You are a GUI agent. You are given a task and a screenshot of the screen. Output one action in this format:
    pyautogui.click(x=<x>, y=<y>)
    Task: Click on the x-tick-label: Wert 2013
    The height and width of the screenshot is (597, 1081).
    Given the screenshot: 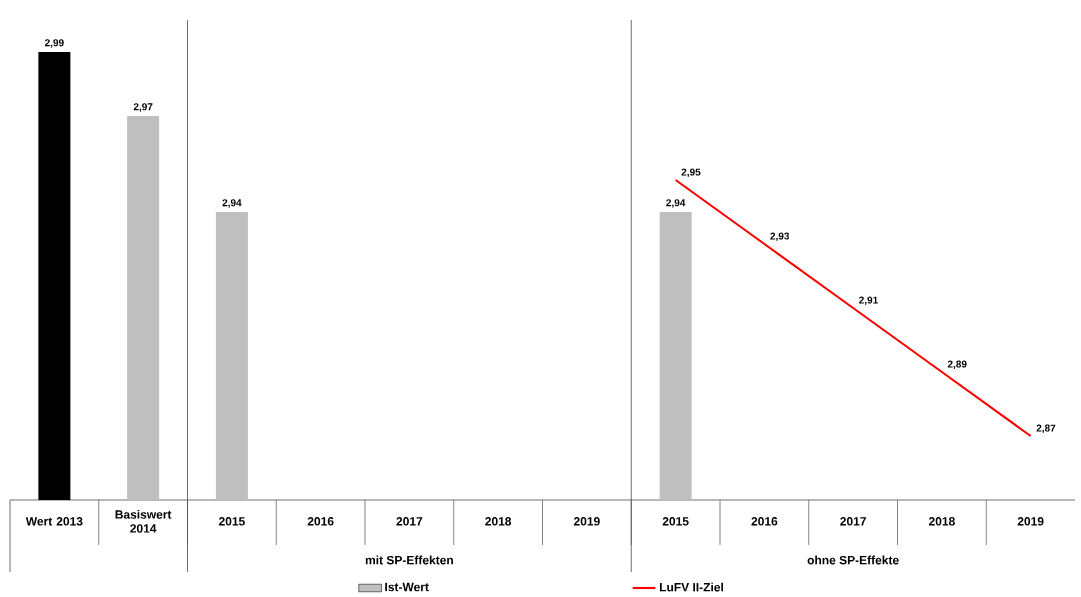 What is the action you would take?
    pyautogui.click(x=54, y=521)
    